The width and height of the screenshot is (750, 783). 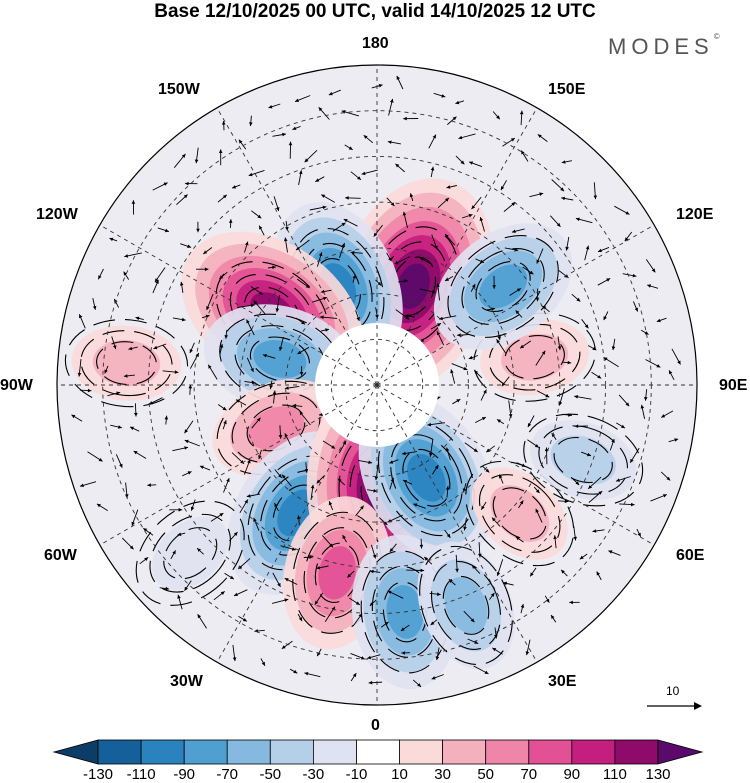 What do you see at coordinates (399, 774) in the screenshot?
I see `colorbar-tick-label: 10` at bounding box center [399, 774].